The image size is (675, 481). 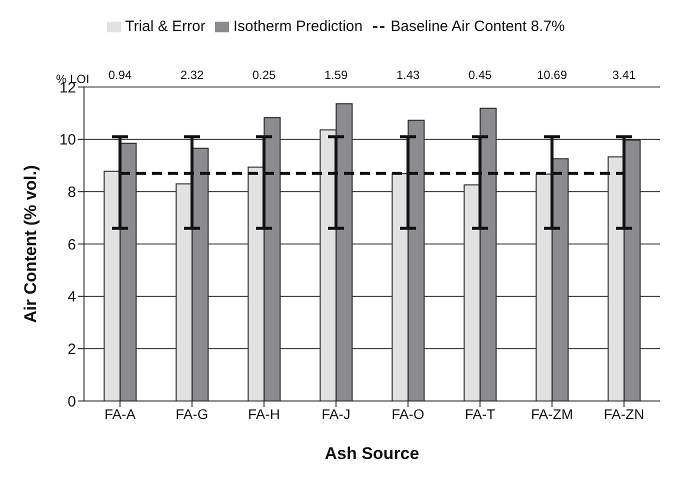 I want to click on y-tick-label: 8, so click(x=72, y=192).